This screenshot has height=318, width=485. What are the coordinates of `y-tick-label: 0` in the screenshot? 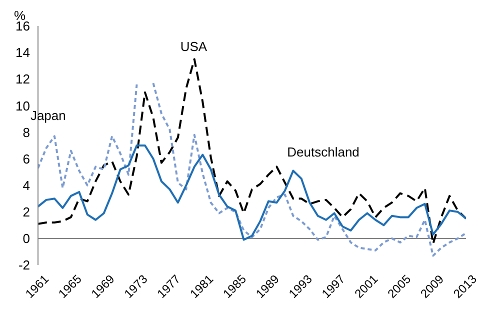 It's located at (26, 238).